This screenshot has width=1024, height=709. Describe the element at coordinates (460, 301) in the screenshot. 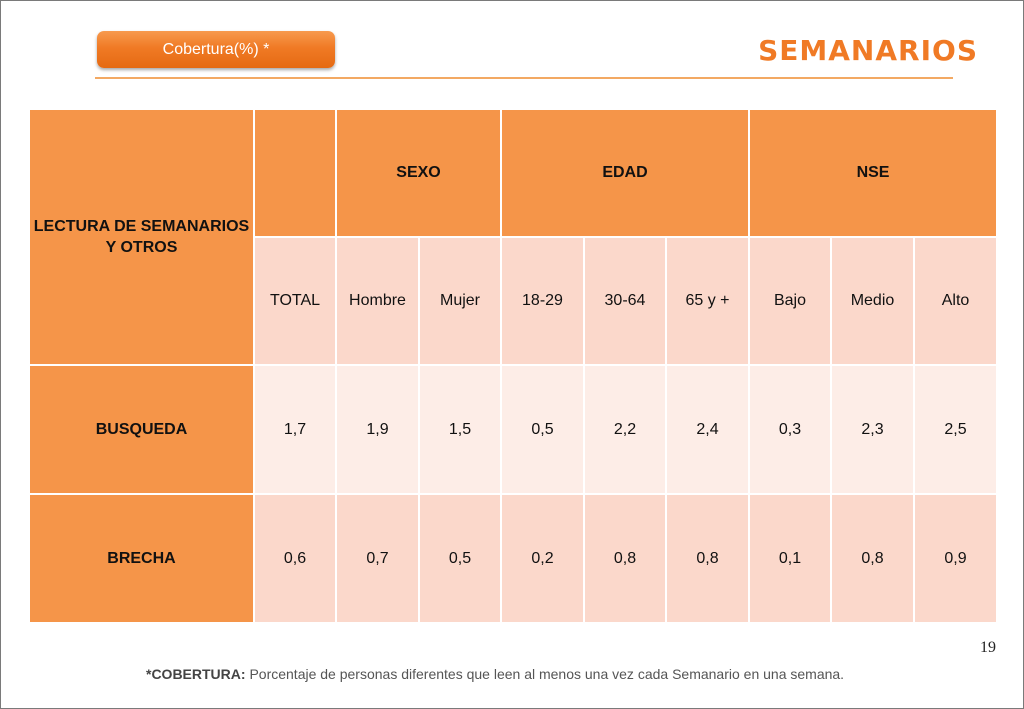

I see `column-header: Mujer` at that location.